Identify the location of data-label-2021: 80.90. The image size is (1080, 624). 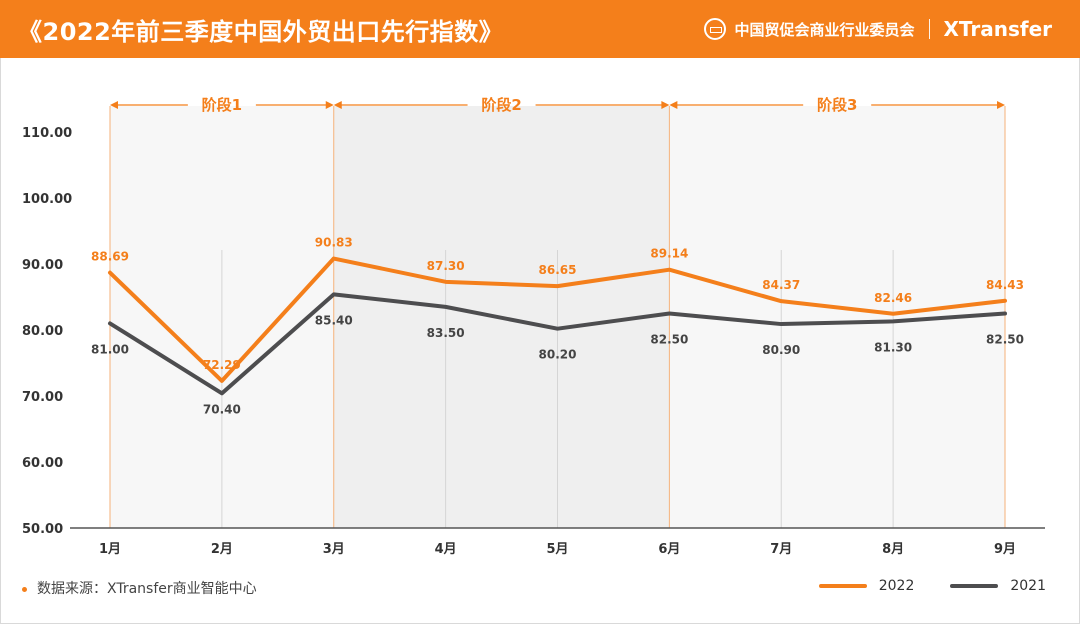
(781, 350).